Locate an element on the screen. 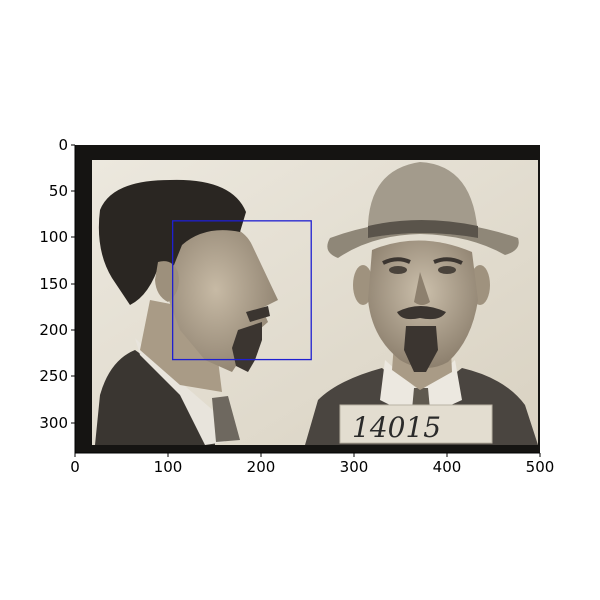  y-tick-label: 150 is located at coordinates (53, 284).